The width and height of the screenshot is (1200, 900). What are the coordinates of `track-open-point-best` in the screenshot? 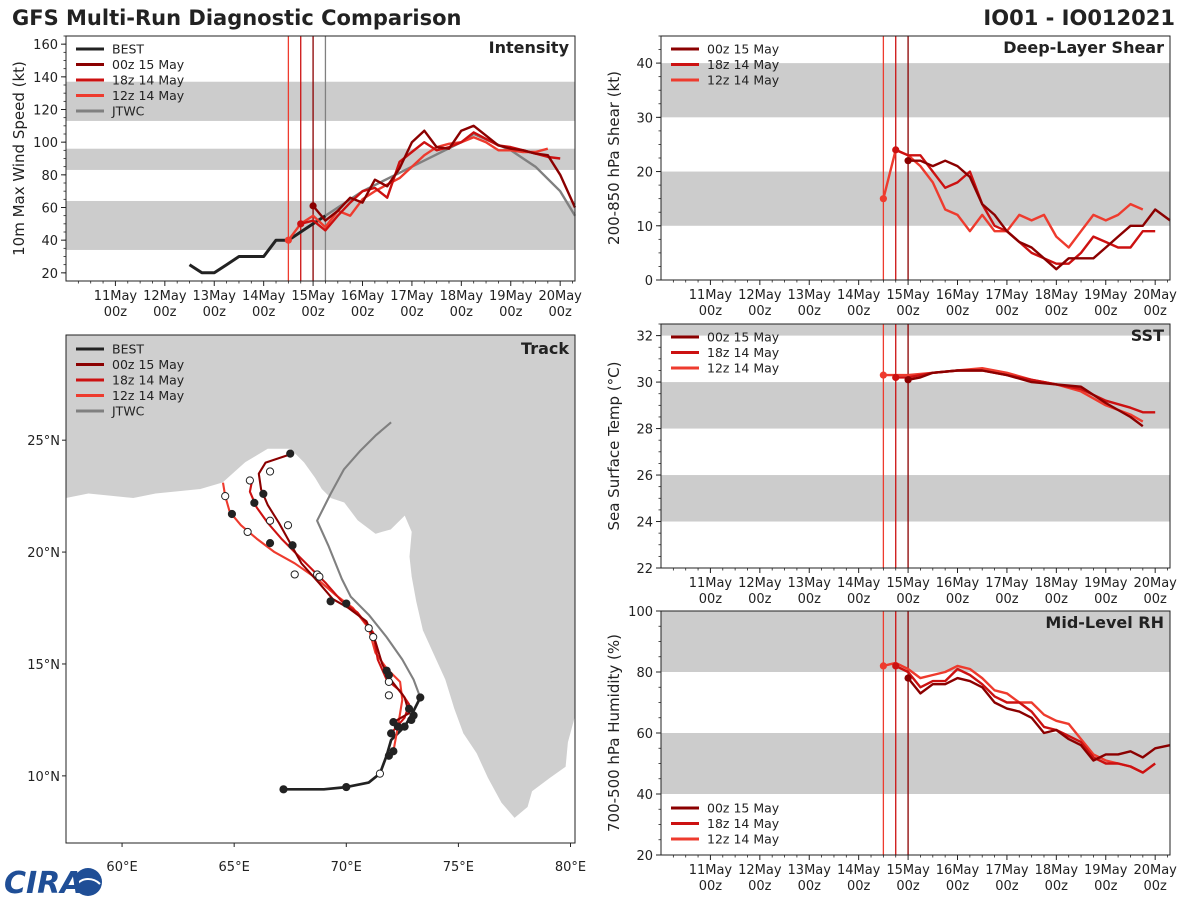 It's located at (380, 773).